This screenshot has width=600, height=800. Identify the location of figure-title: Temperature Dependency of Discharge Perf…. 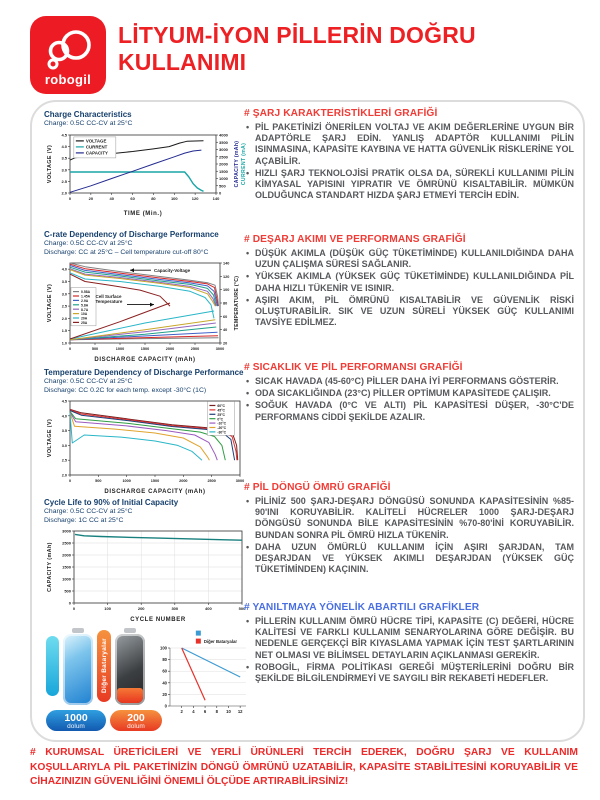
(144, 372).